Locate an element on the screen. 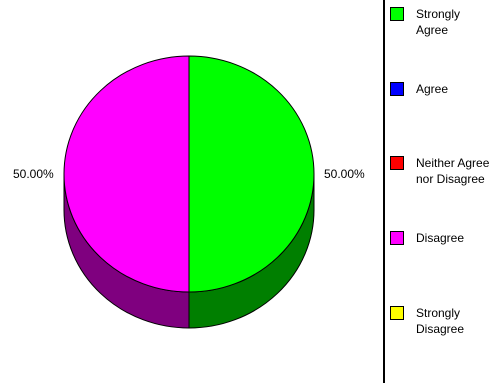 This screenshot has width=502, height=383. legend-label: Neither Agree nor Disagree is located at coordinates (453, 171).